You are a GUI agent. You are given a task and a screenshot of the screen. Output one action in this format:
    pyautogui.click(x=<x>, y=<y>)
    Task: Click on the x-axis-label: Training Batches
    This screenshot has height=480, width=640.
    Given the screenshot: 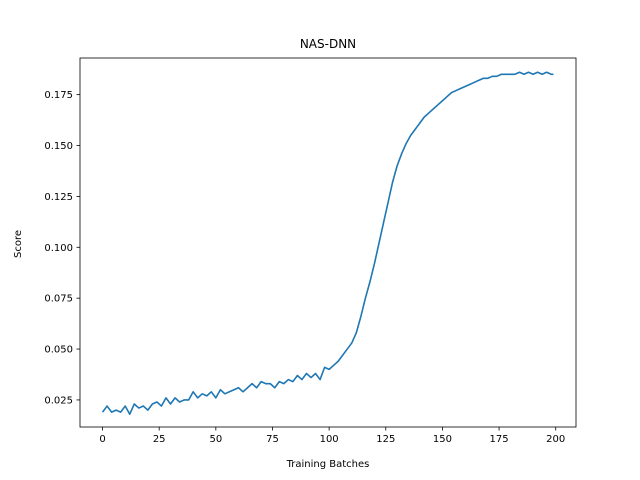 What is the action you would take?
    pyautogui.click(x=328, y=464)
    